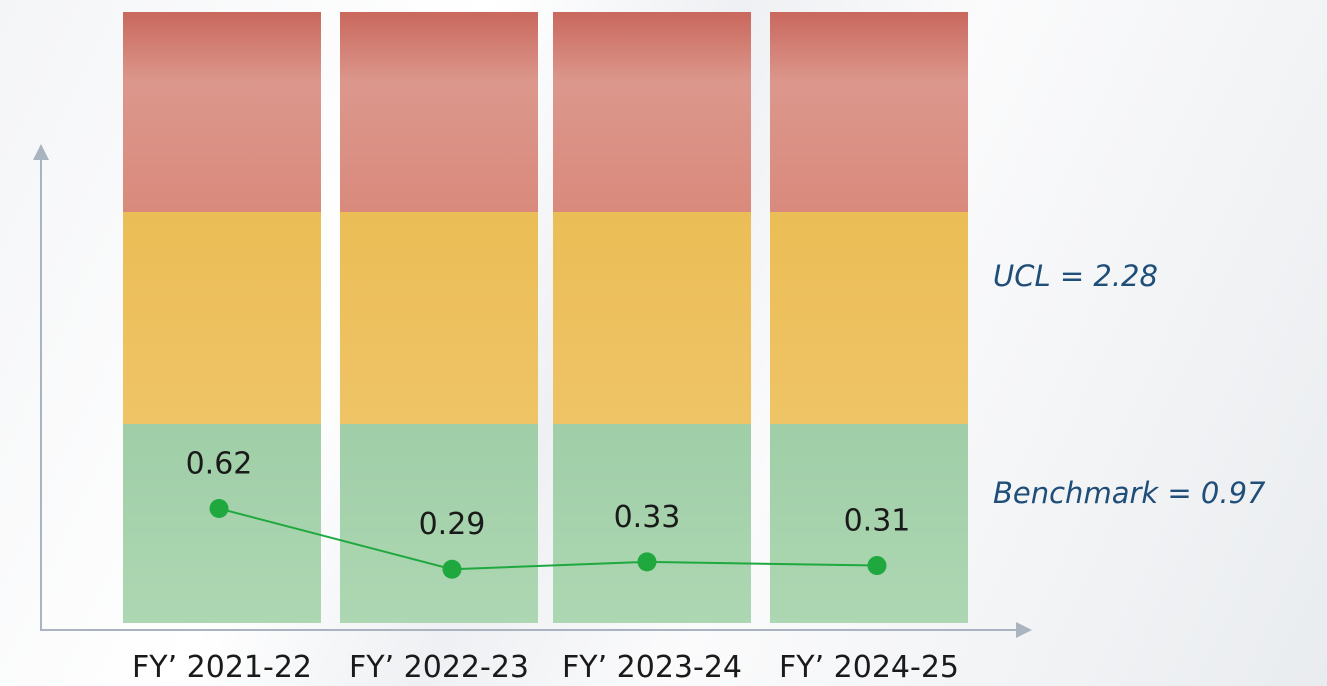 The width and height of the screenshot is (1327, 686). What do you see at coordinates (647, 517) in the screenshot?
I see `data-label-3: 0.33` at bounding box center [647, 517].